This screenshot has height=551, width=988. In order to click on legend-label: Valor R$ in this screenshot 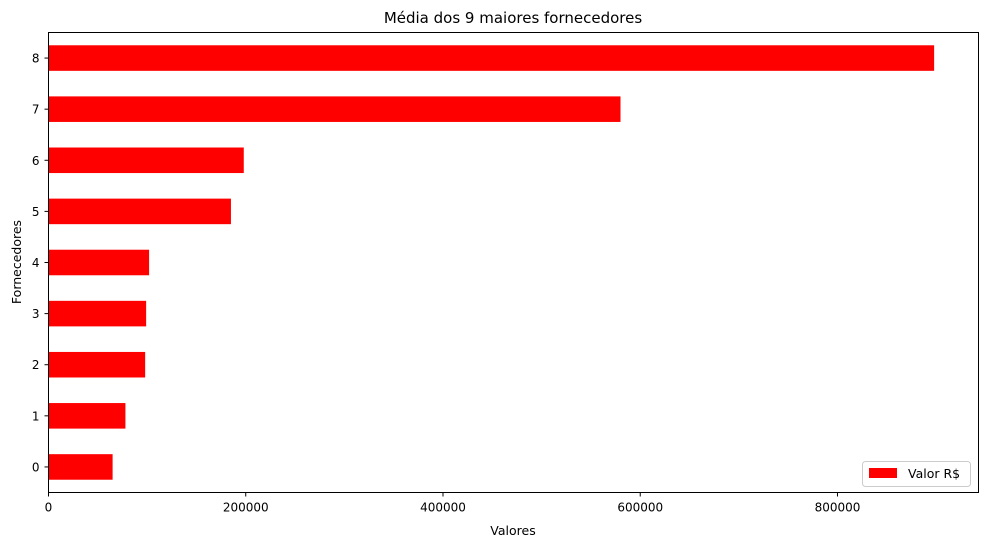, I will do `click(934, 473)`.